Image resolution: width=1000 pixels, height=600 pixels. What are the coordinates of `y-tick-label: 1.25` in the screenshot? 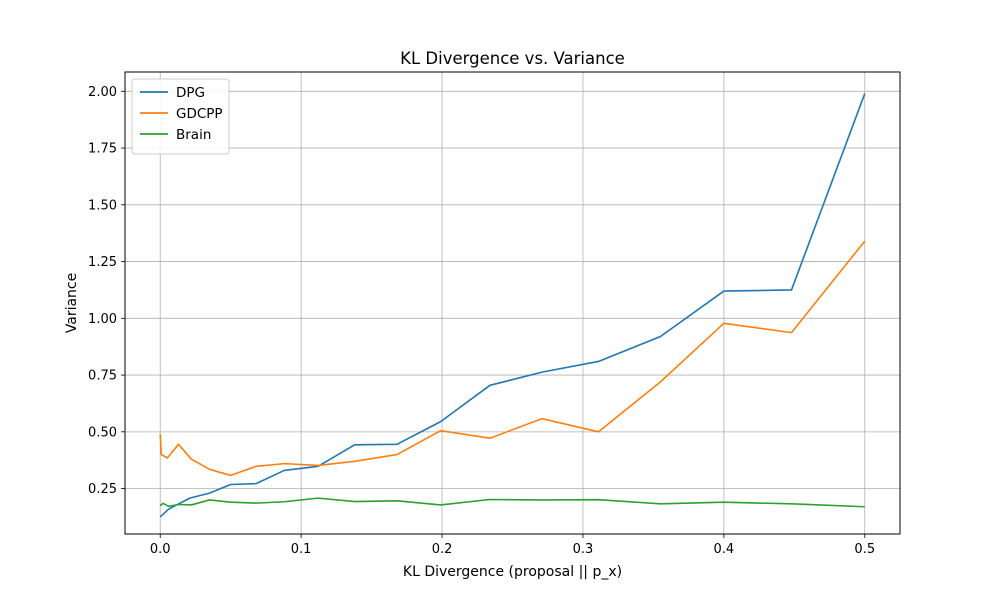 It's located at (102, 262).